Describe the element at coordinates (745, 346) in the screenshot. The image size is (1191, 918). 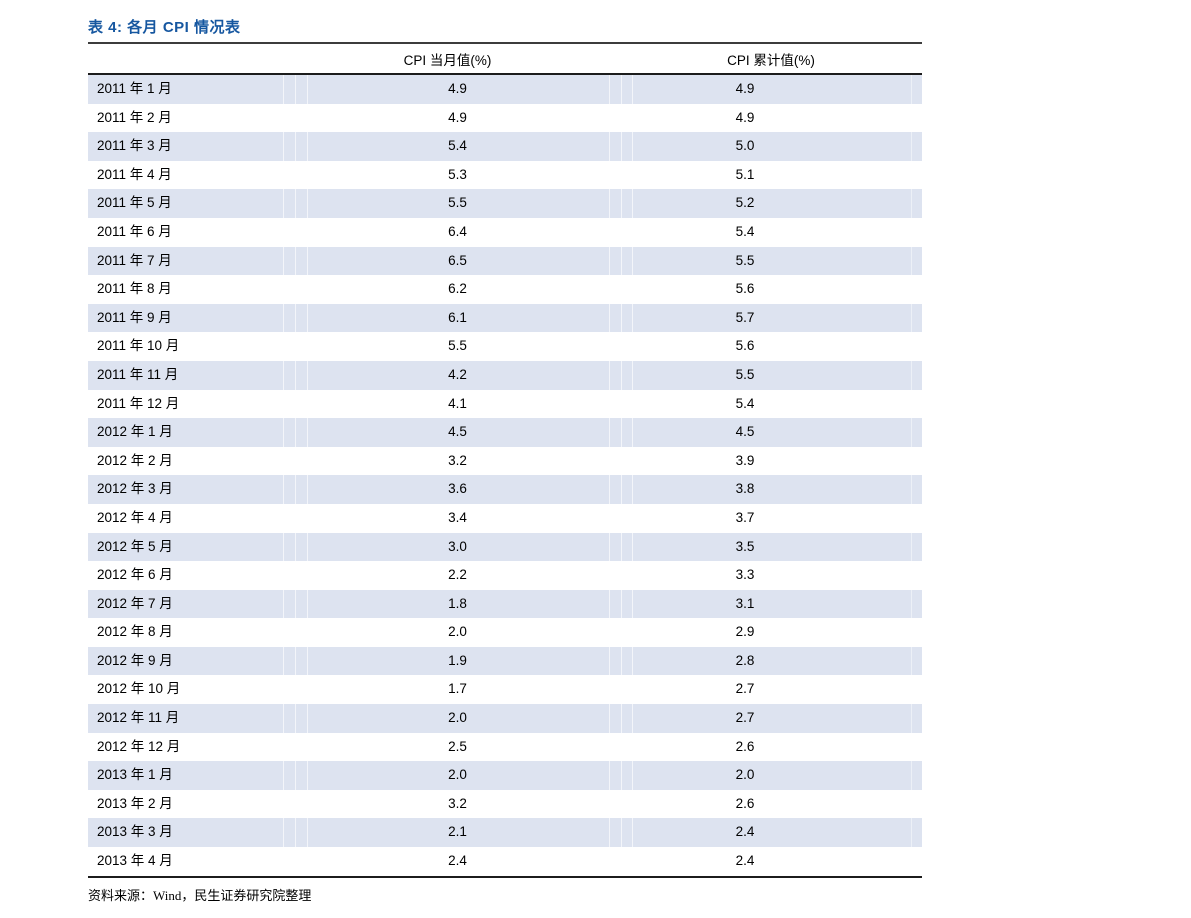
I see `cpi-cumulative-cell: 5.6` at that location.